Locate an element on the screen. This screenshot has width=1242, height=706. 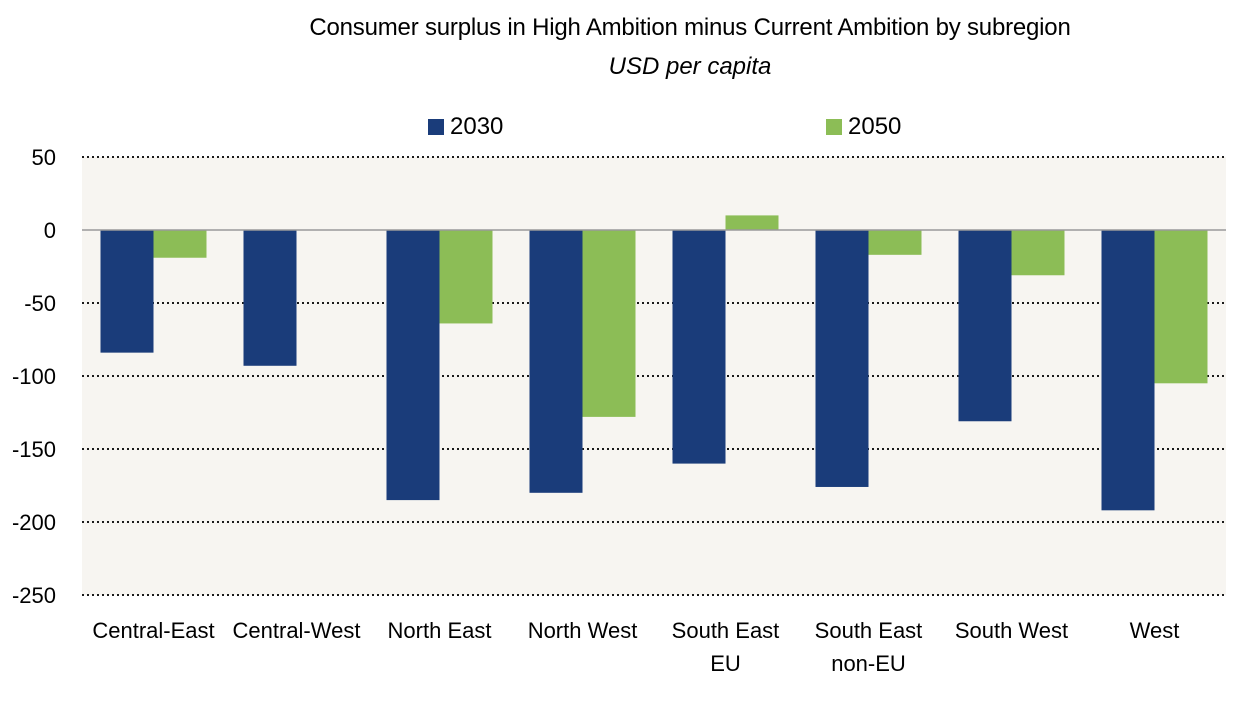
y-axis-ticks: 50 0 -50 -100 -150 -200 -250 is located at coordinates (34, 376).